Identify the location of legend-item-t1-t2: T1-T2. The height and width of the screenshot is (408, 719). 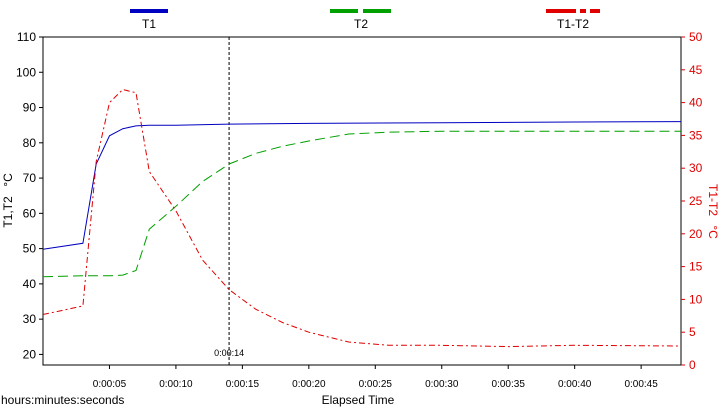
(573, 20).